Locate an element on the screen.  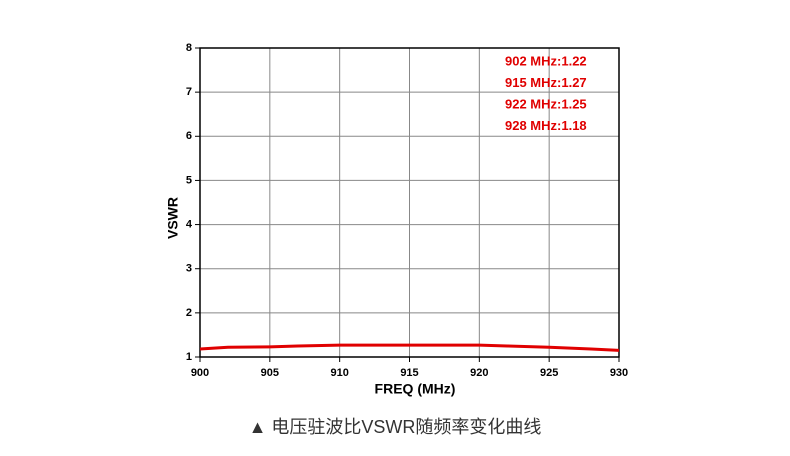
annotation: 915 MHz:1.27 is located at coordinates (546, 82).